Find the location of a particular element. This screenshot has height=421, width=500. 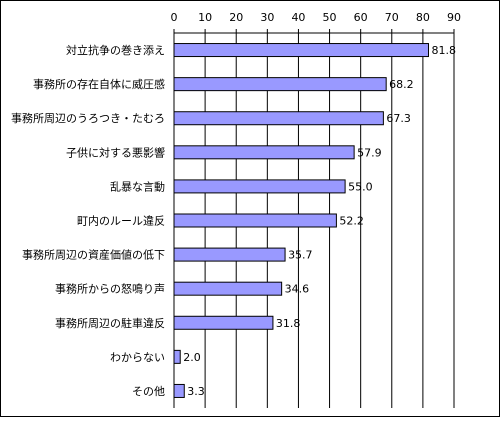

x-tick-label: 0 is located at coordinates (174, 17).